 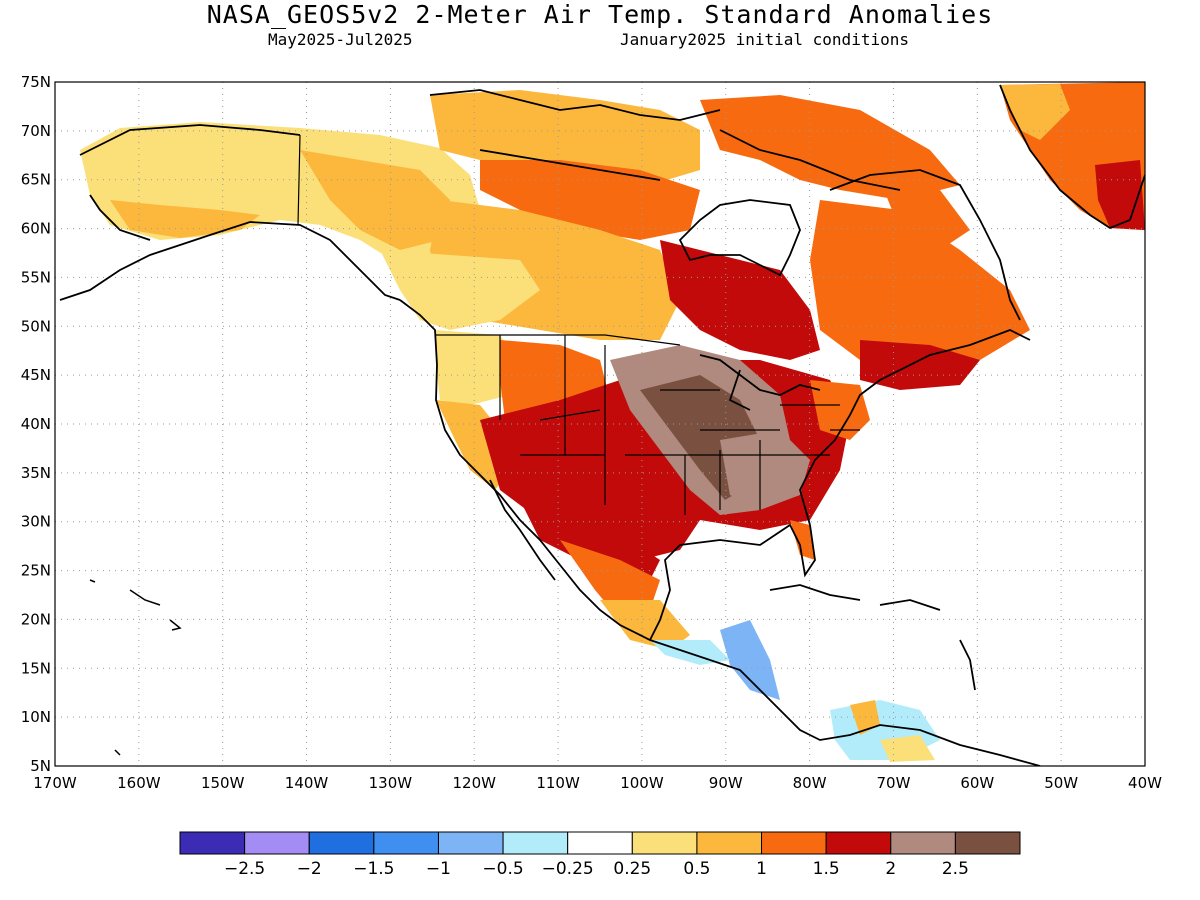 I want to click on colorbar-label: 2.5, so click(x=955, y=869).